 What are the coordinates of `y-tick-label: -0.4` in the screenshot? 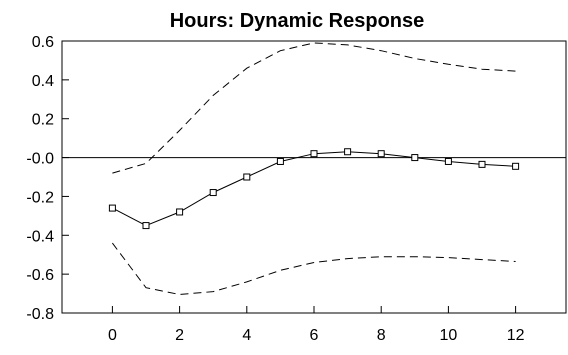 It's located at (40, 236).